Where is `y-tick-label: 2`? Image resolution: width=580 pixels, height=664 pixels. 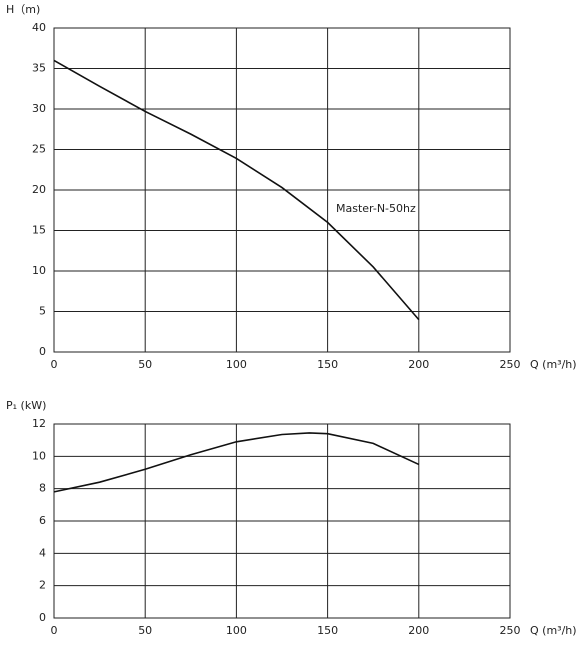 y-tick-label: 2 is located at coordinates (42, 585).